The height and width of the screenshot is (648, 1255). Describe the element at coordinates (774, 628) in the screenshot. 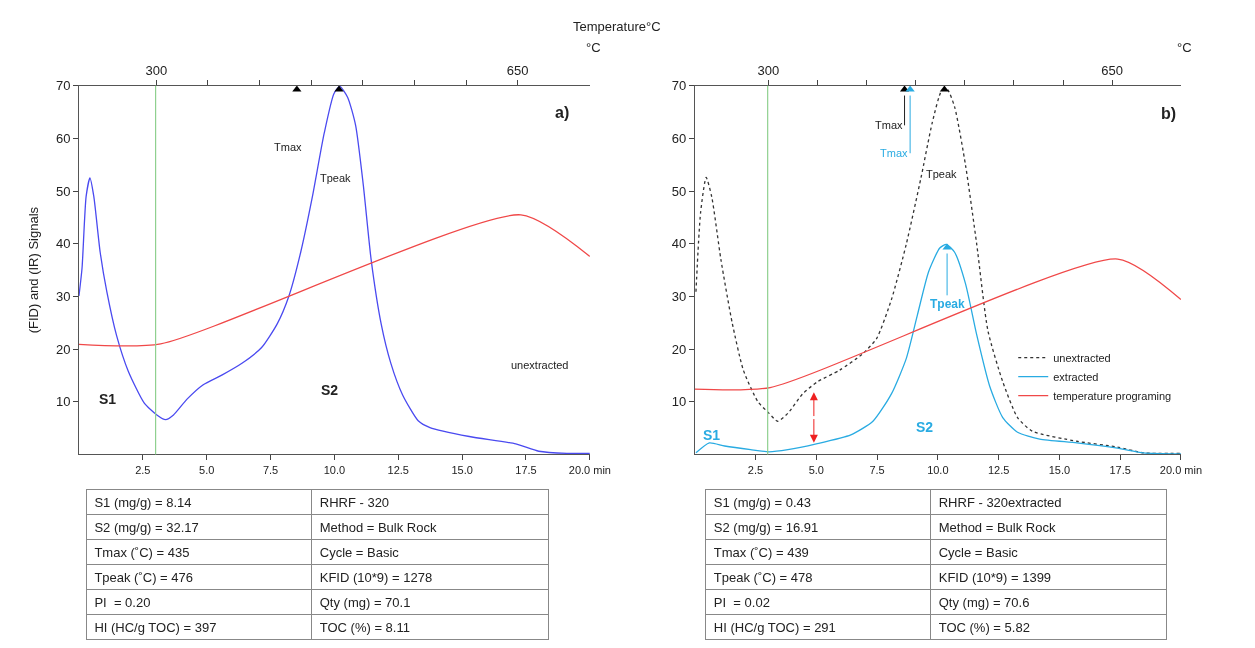

I see `text: HI (HC/g TOC) = 291` at that location.